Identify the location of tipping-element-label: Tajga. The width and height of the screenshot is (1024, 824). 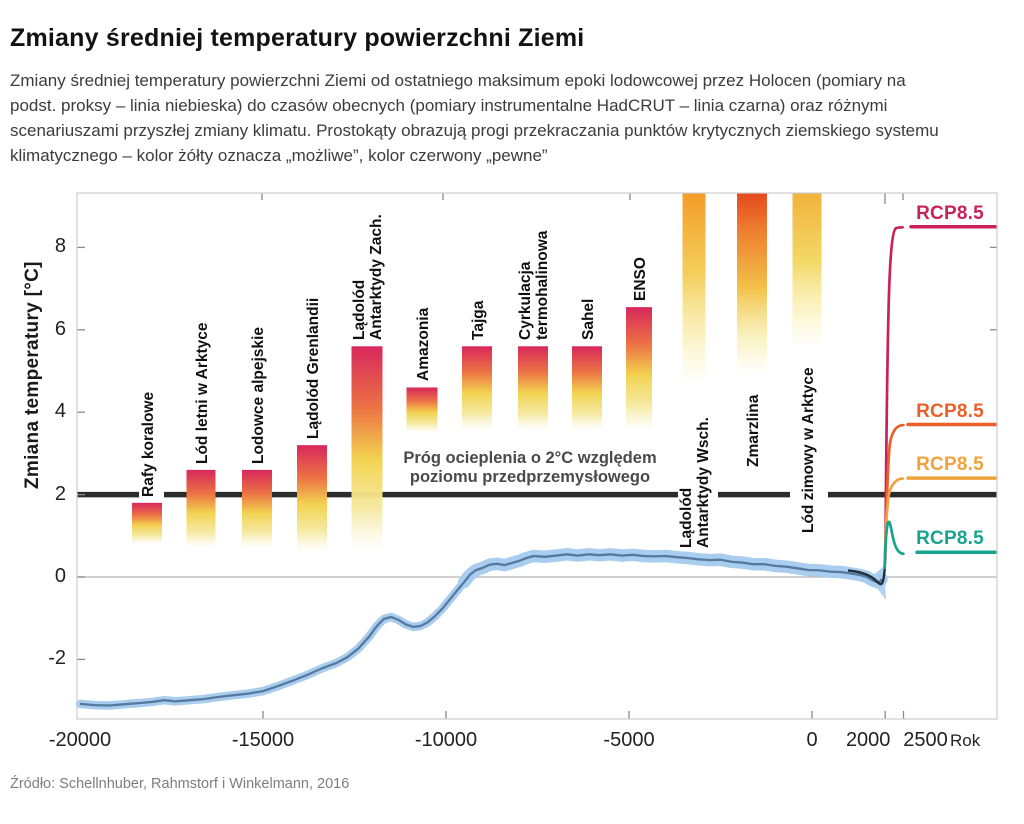
(478, 320).